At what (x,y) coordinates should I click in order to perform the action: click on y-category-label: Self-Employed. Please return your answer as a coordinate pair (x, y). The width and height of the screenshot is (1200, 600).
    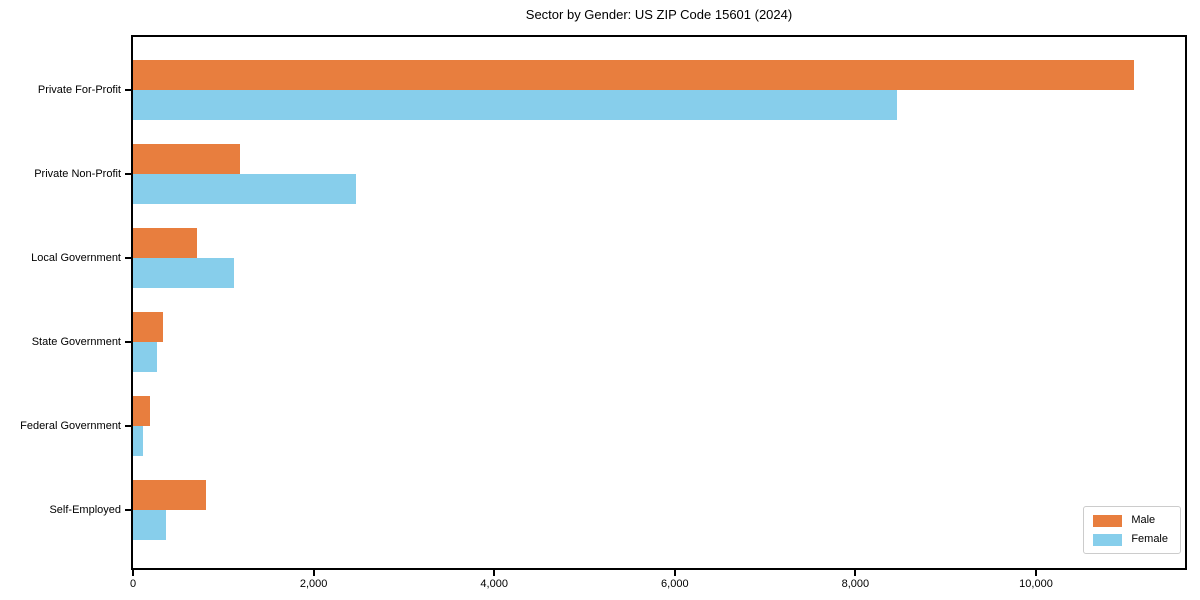
    Looking at the image, I should click on (85, 510).